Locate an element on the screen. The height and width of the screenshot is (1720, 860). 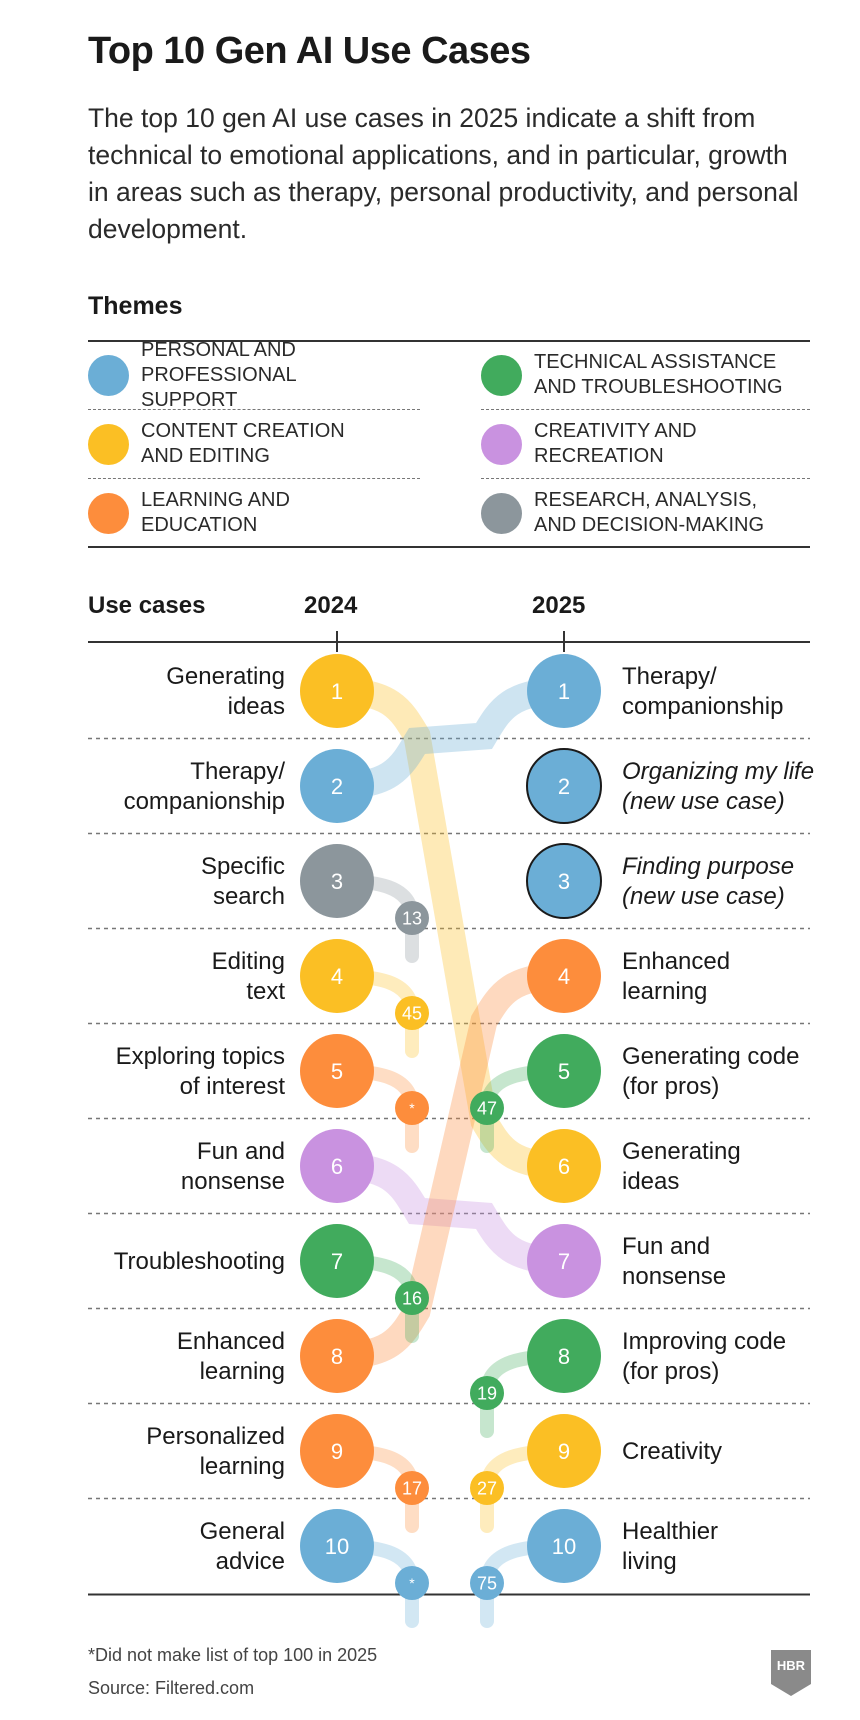
column-header-2025: 2025 is located at coordinates (559, 605).